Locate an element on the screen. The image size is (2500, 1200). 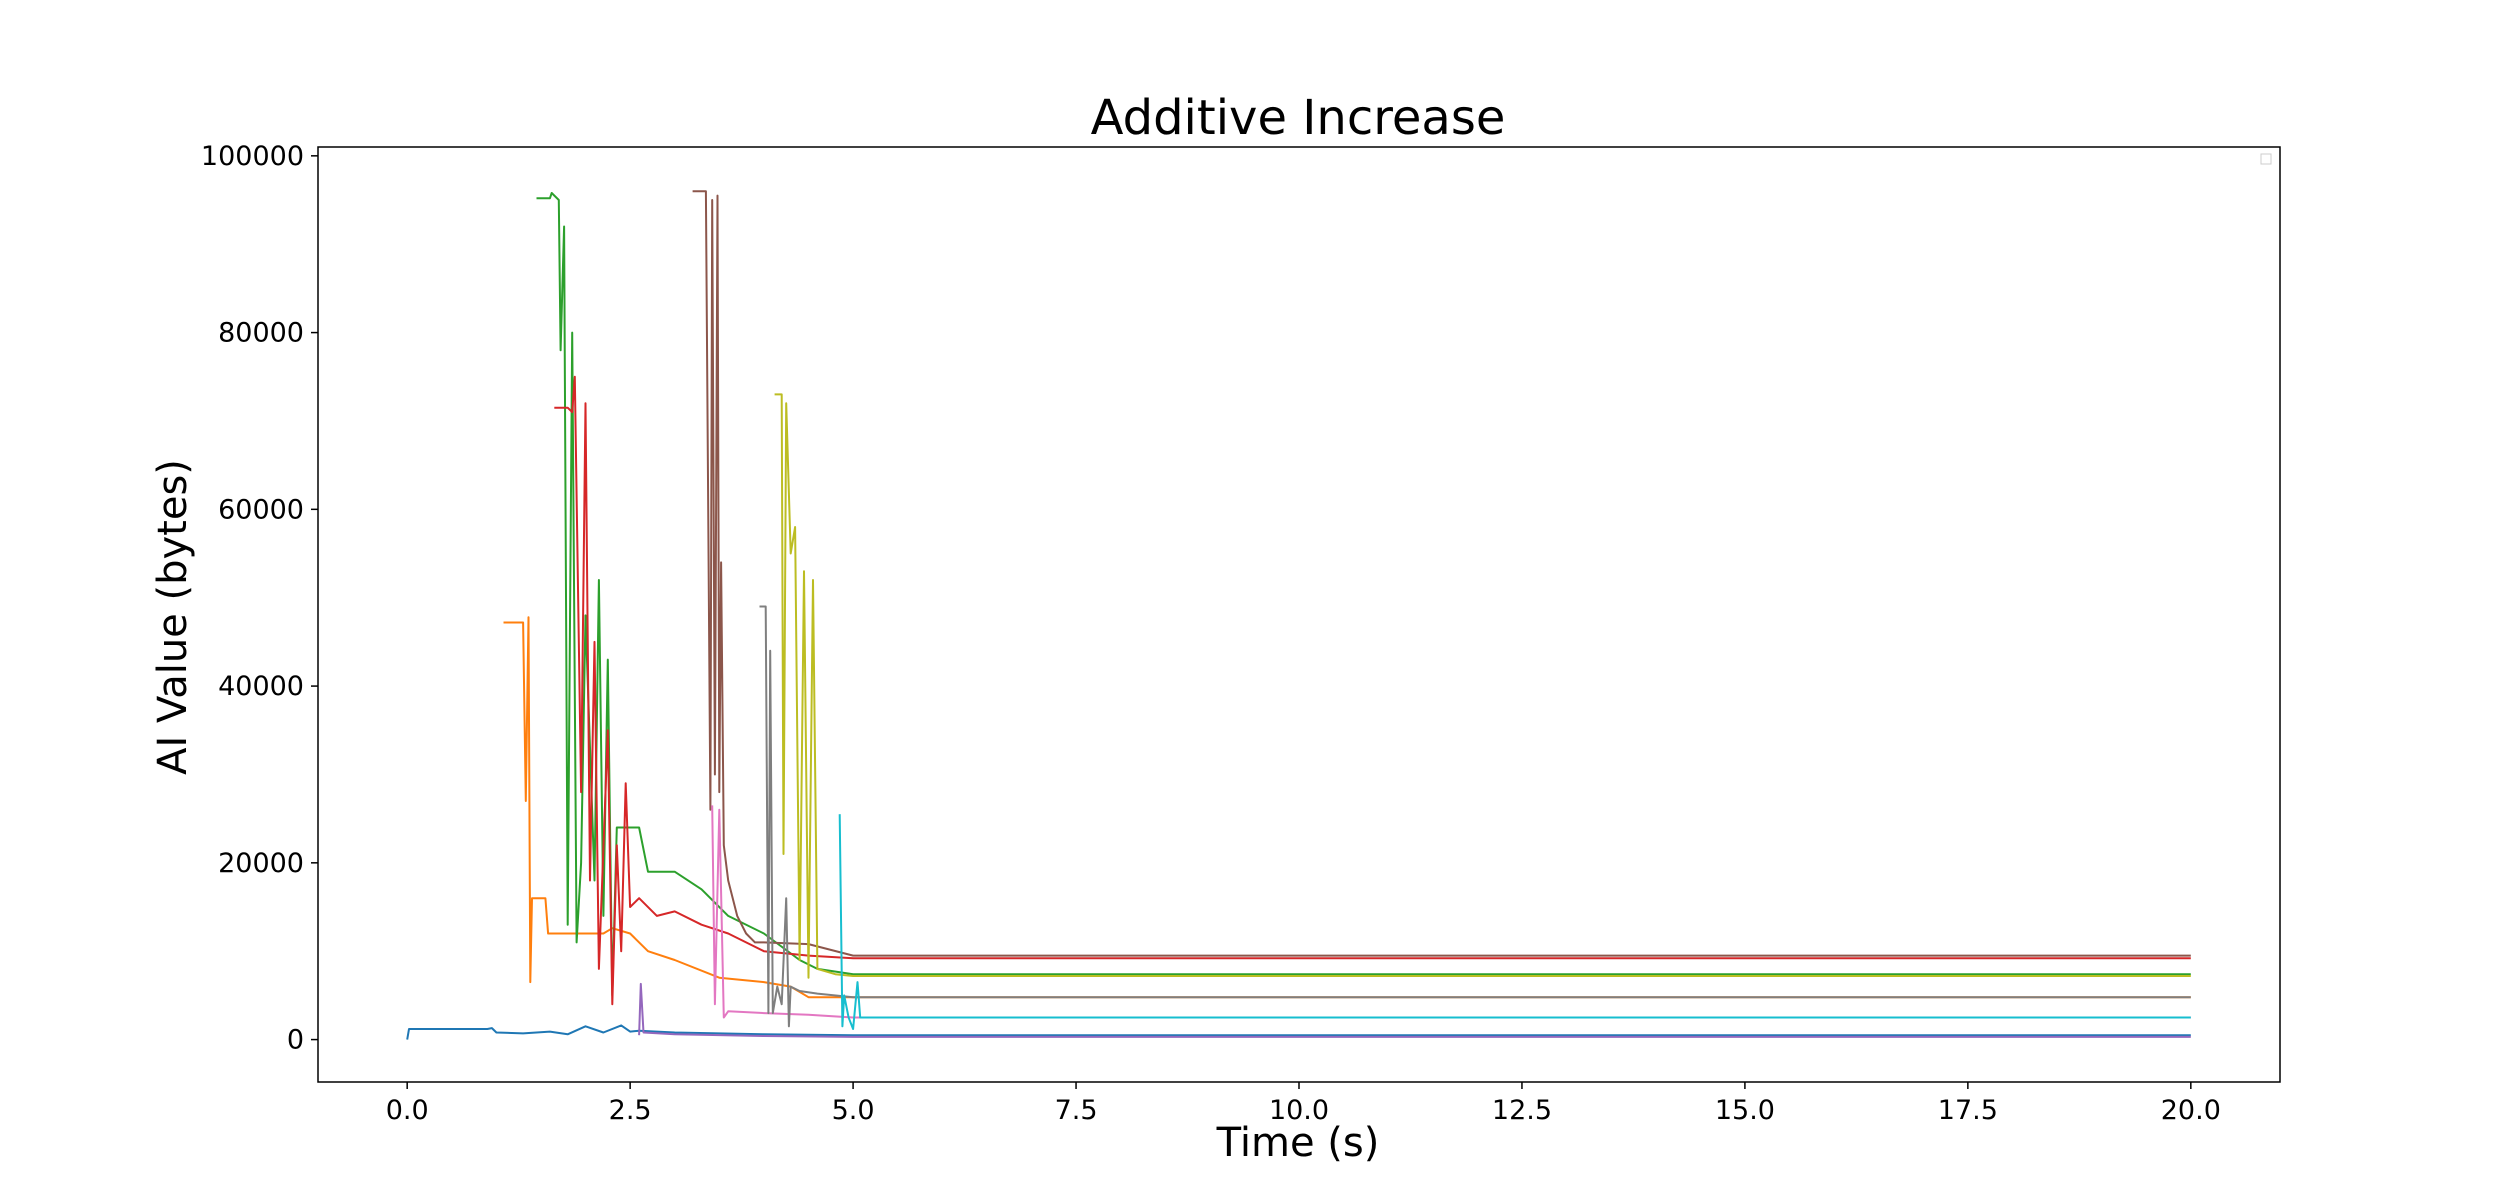
x-tick-label: 12.5 is located at coordinates (1522, 1110).